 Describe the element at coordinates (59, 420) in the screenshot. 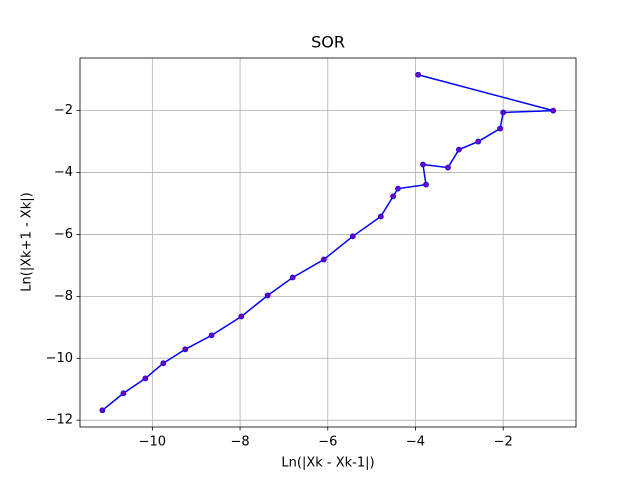

I see `y-tick-label: −12` at that location.